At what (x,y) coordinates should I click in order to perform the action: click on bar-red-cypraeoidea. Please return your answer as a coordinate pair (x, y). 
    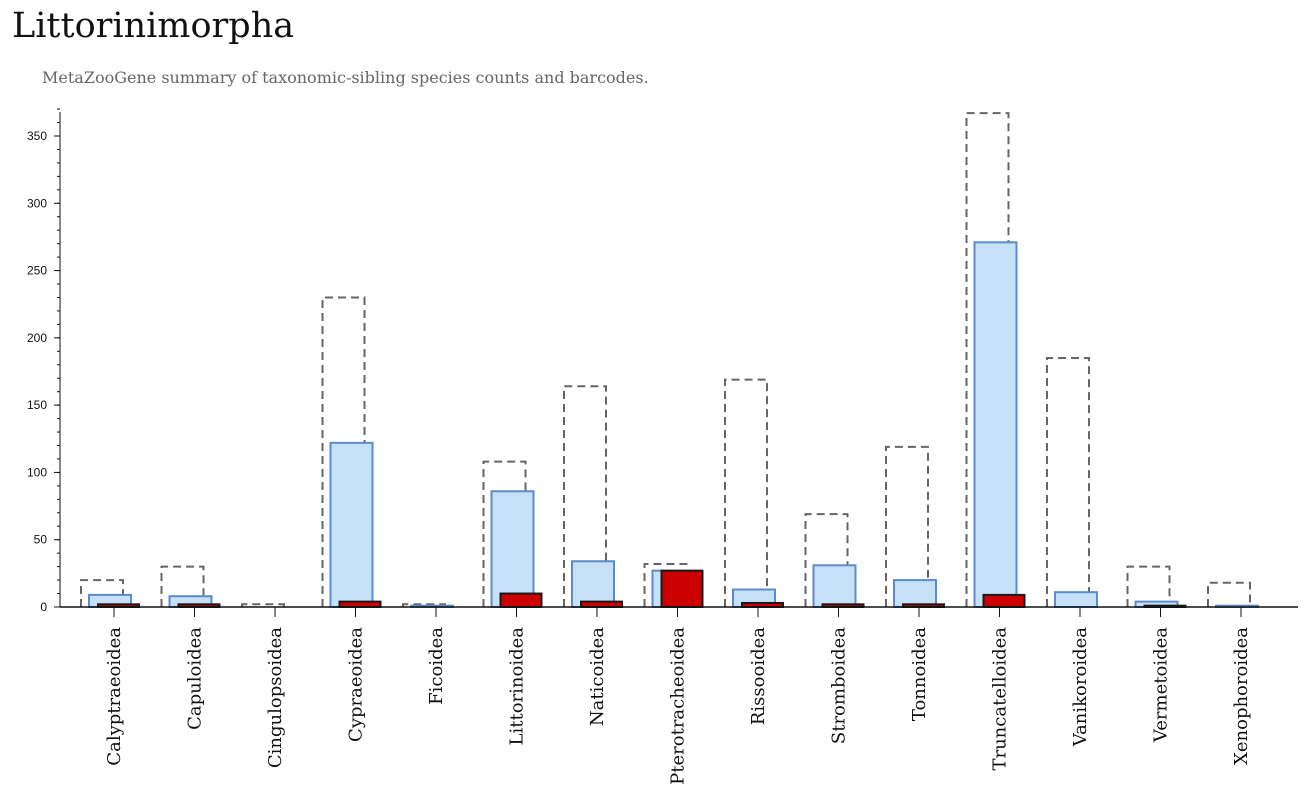
    Looking at the image, I should click on (360, 604).